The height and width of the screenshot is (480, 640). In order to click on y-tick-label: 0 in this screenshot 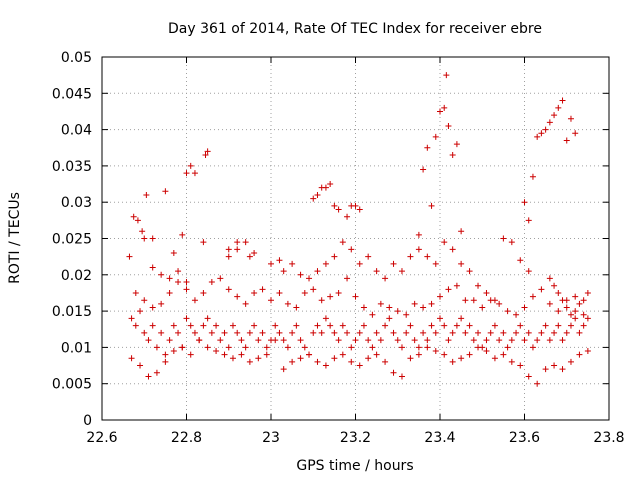, I will do `click(87, 421)`.